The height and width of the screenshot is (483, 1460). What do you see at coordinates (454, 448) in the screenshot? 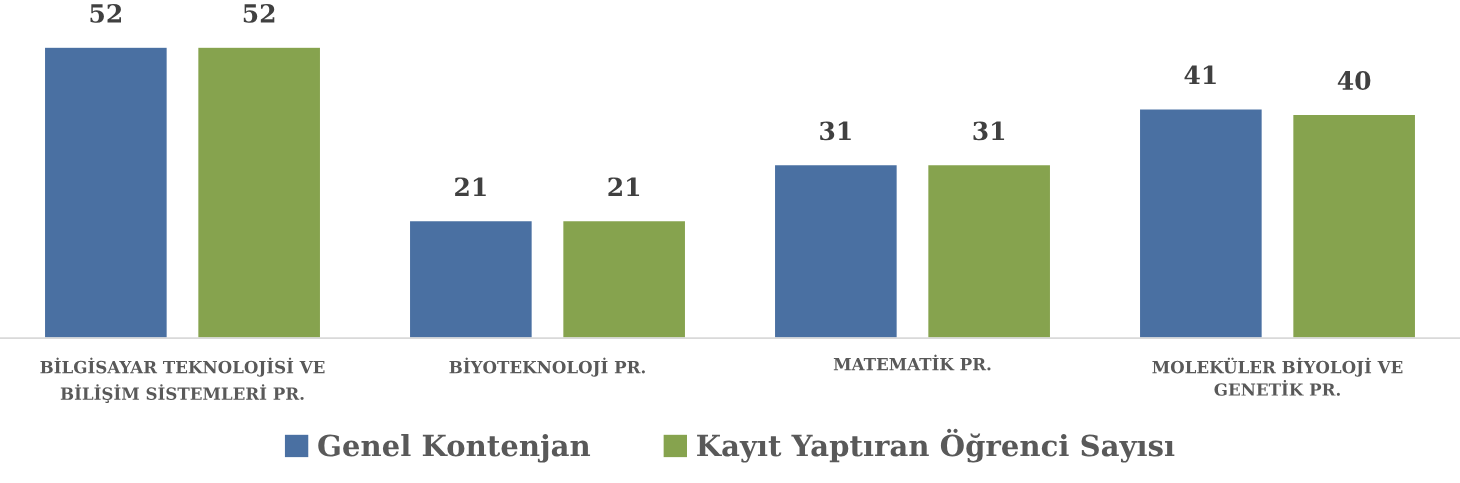
I see `legend-label: Genel Kontenjan` at bounding box center [454, 448].